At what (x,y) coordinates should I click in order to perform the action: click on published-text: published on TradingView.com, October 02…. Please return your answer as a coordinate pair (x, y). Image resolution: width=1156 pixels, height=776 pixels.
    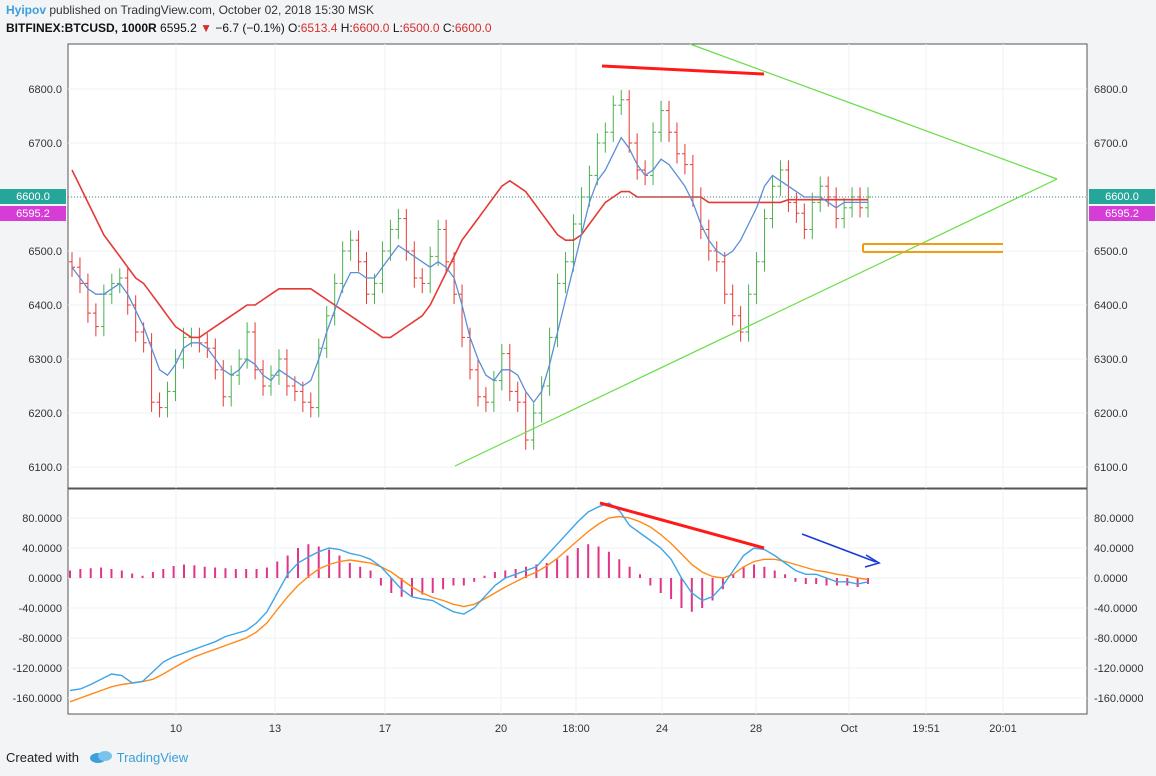
    Looking at the image, I should click on (212, 10).